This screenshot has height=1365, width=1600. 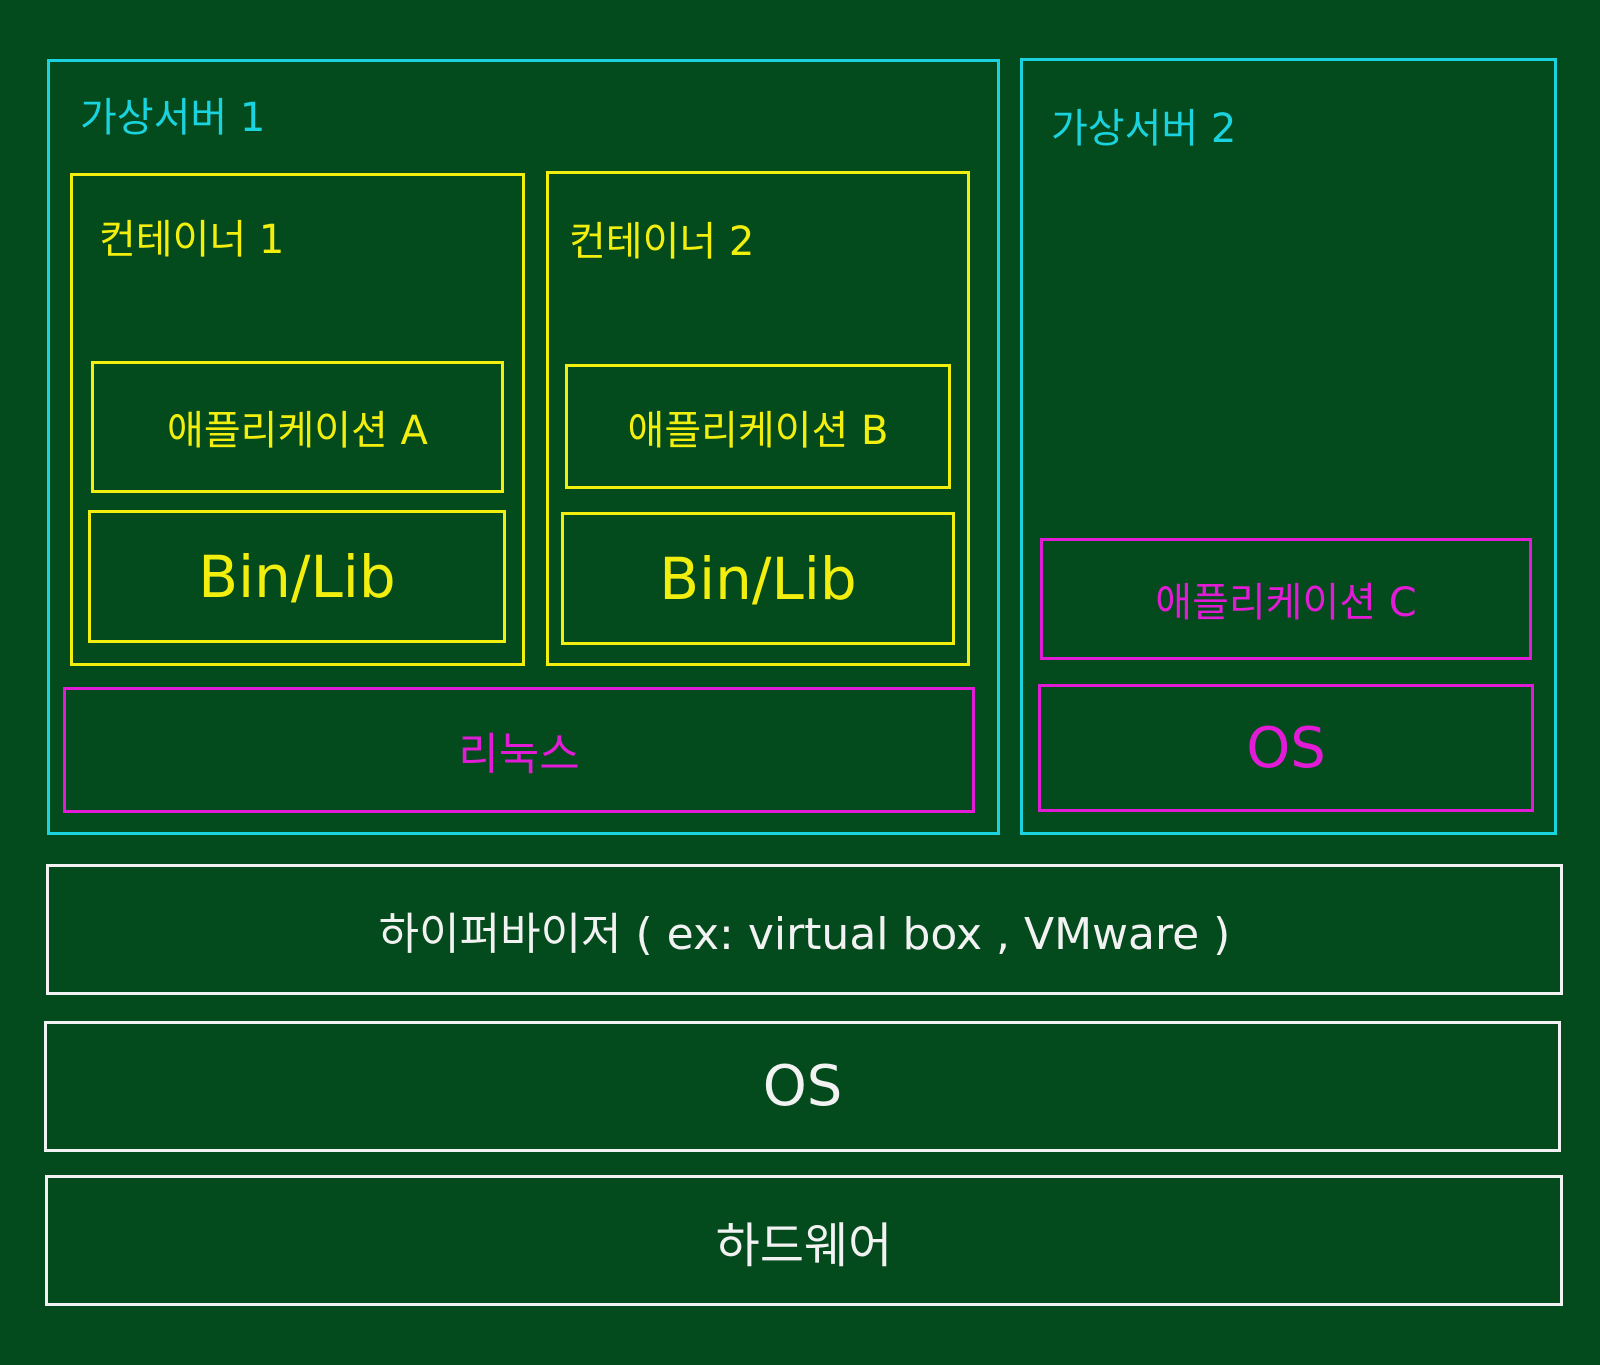 What do you see at coordinates (758, 430) in the screenshot?
I see `application-b-label: 애플리케이션 B` at bounding box center [758, 430].